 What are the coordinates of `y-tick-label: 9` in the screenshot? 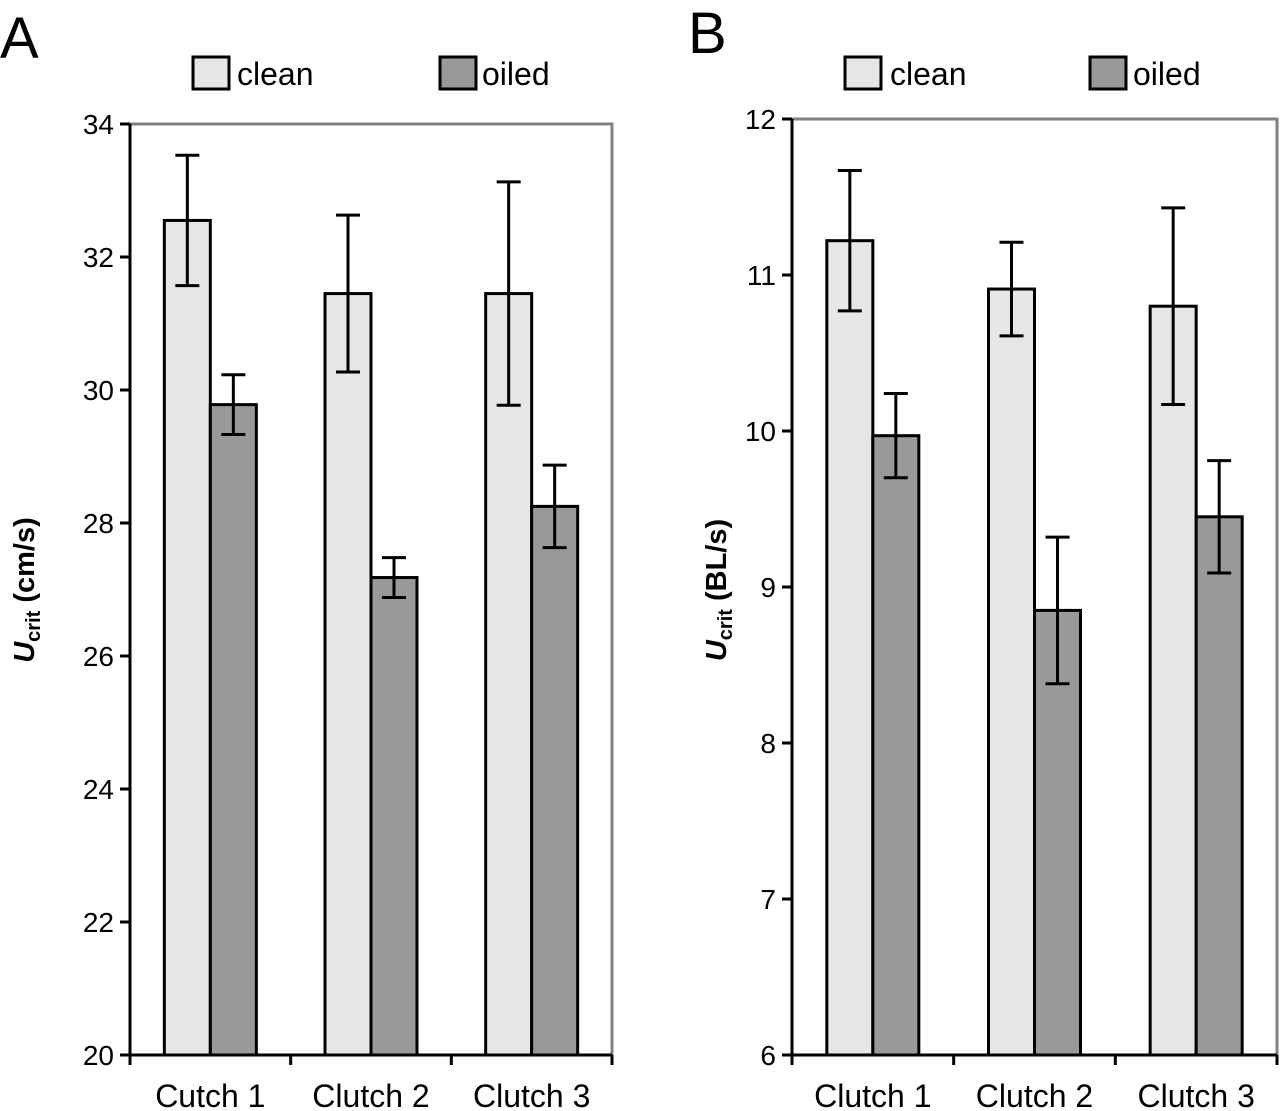 It's located at (768, 587).